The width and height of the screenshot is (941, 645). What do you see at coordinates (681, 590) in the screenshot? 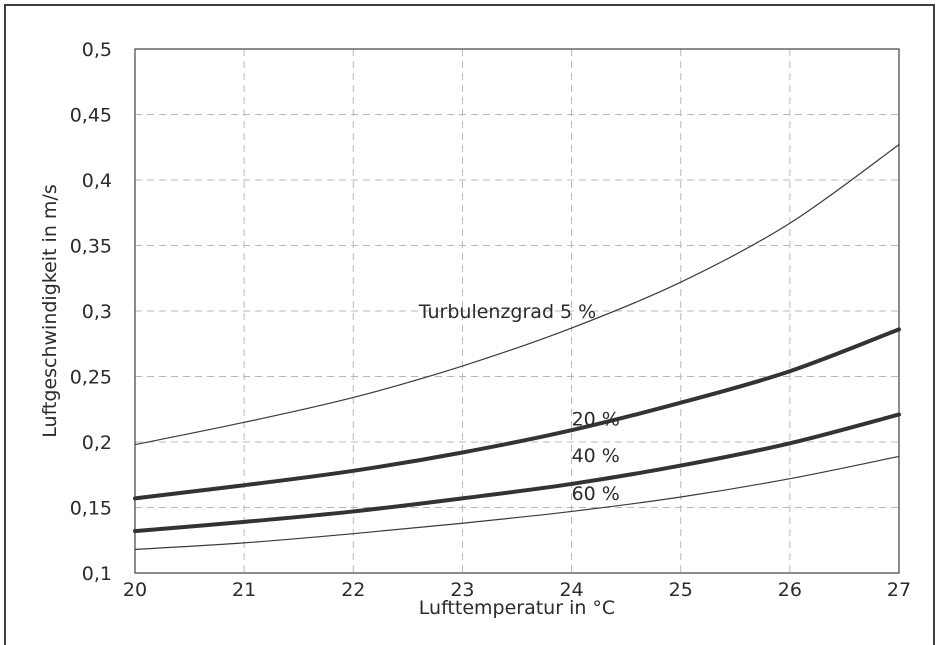
I see `x-tick-label: 25` at bounding box center [681, 590].